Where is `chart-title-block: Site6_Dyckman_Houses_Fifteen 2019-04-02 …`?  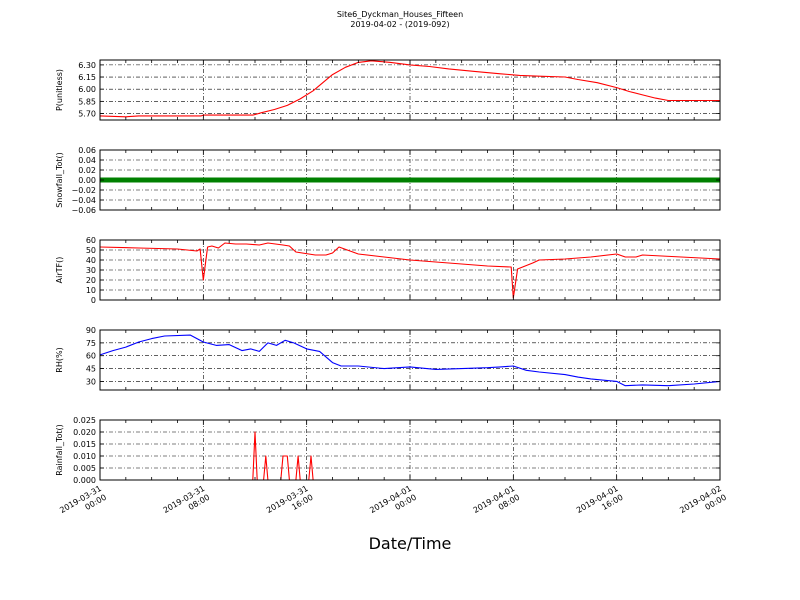
chart-title-block: Site6_Dyckman_Houses_Fifteen 2019-04-02 … is located at coordinates (400, 20).